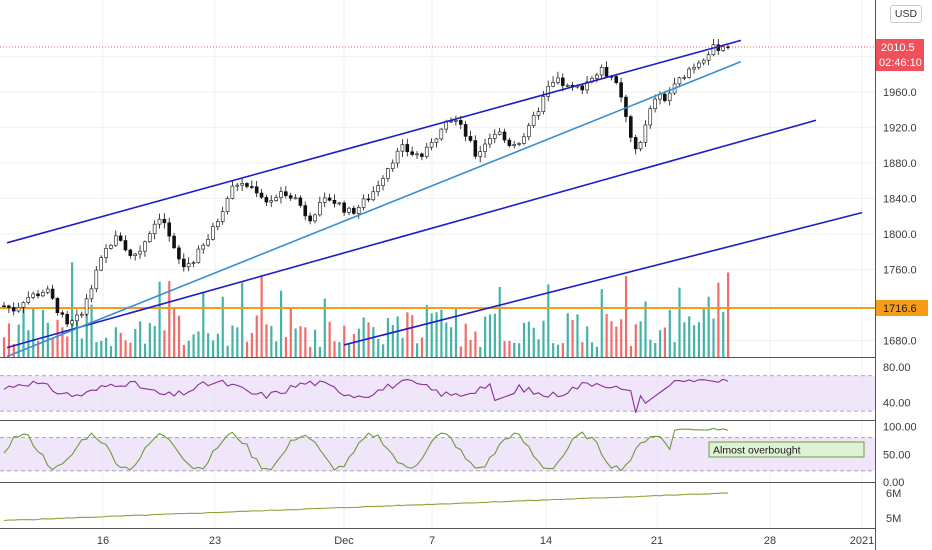  I want to click on obv-pane, so click(366, 507).